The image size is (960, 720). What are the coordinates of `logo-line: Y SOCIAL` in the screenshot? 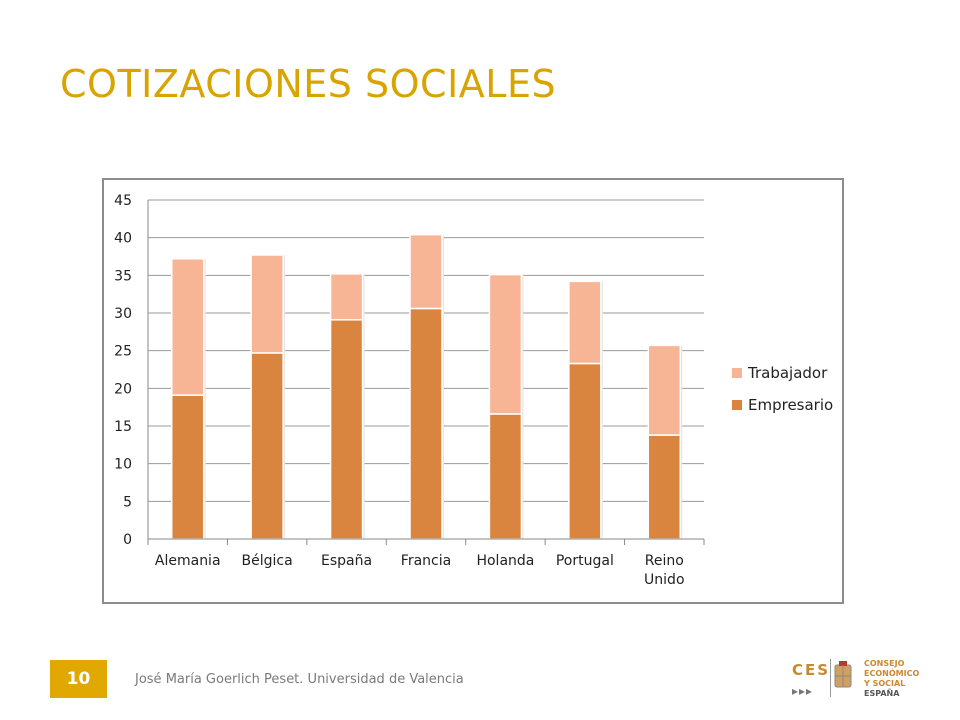 It's located at (885, 683).